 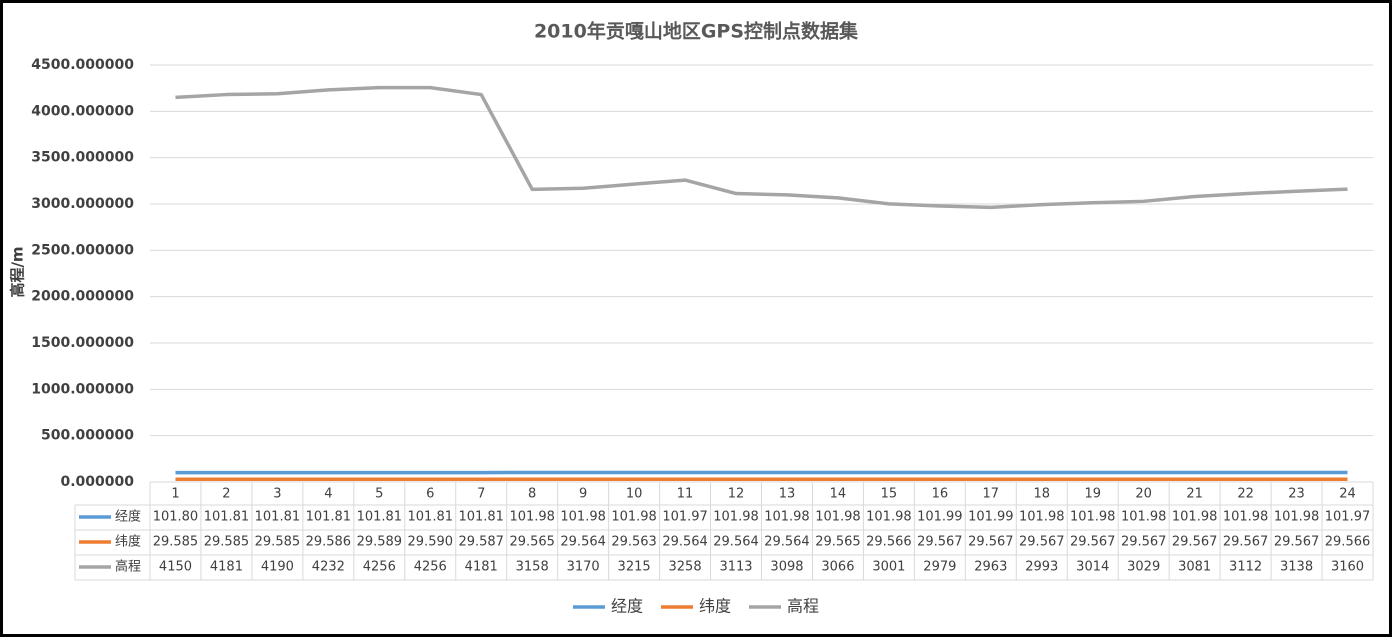 I want to click on x-tick-label: 11, so click(x=685, y=494).